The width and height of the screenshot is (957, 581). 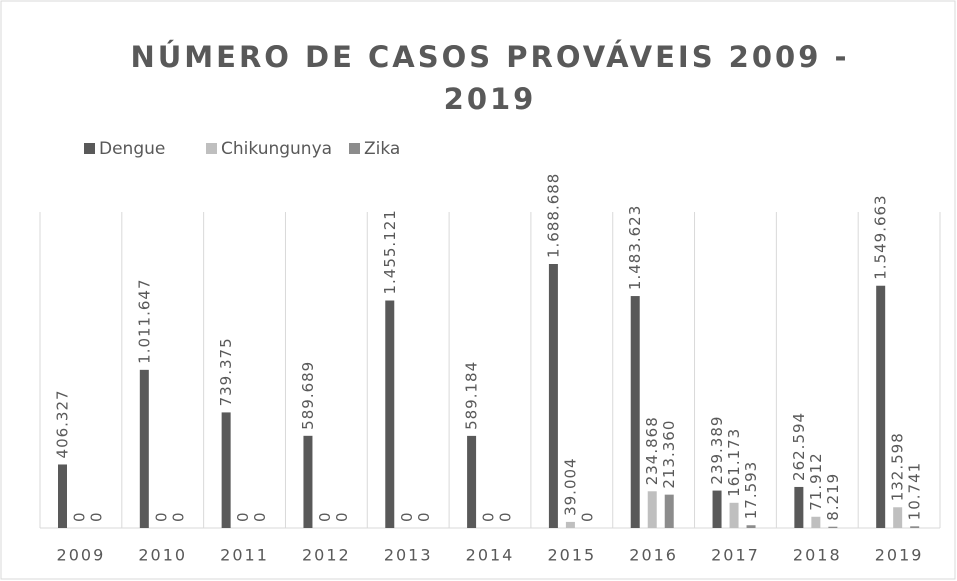 What do you see at coordinates (326, 555) in the screenshot?
I see `x-tick-label: 2012` at bounding box center [326, 555].